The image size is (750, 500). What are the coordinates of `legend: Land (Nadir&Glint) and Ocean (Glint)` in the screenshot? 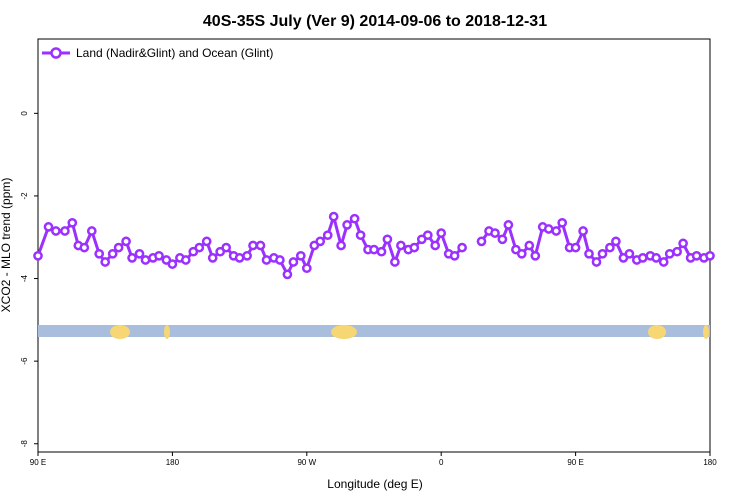 It's located at (157, 53).